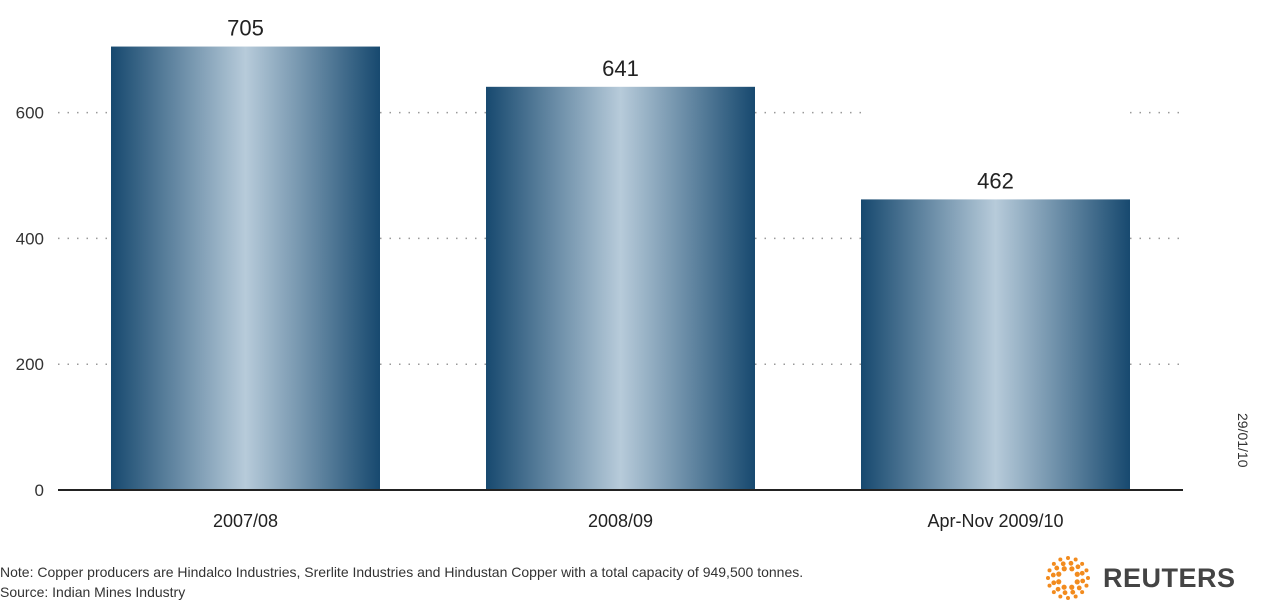 Image resolution: width=1266 pixels, height=606 pixels. I want to click on y-tick-label: 400, so click(30, 238).